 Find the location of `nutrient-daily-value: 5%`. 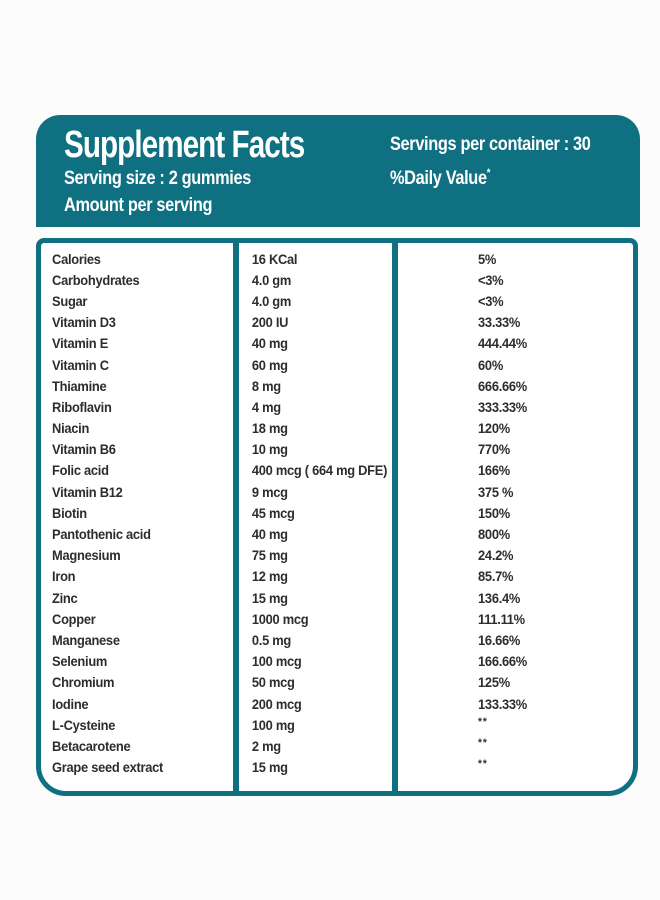

nutrient-daily-value: 5% is located at coordinates (487, 258).